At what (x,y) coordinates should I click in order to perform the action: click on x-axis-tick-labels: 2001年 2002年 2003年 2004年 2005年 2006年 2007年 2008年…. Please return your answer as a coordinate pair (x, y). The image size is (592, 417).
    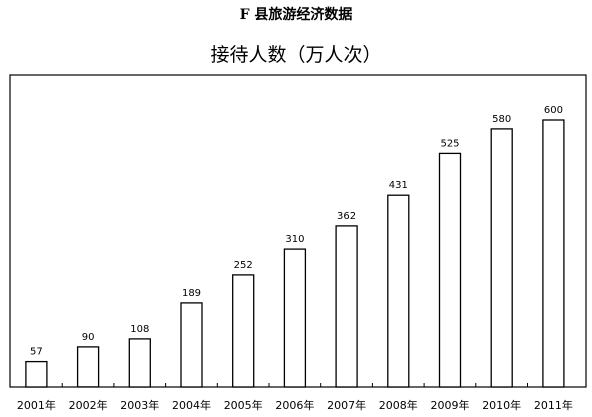
    Looking at the image, I should click on (295, 405).